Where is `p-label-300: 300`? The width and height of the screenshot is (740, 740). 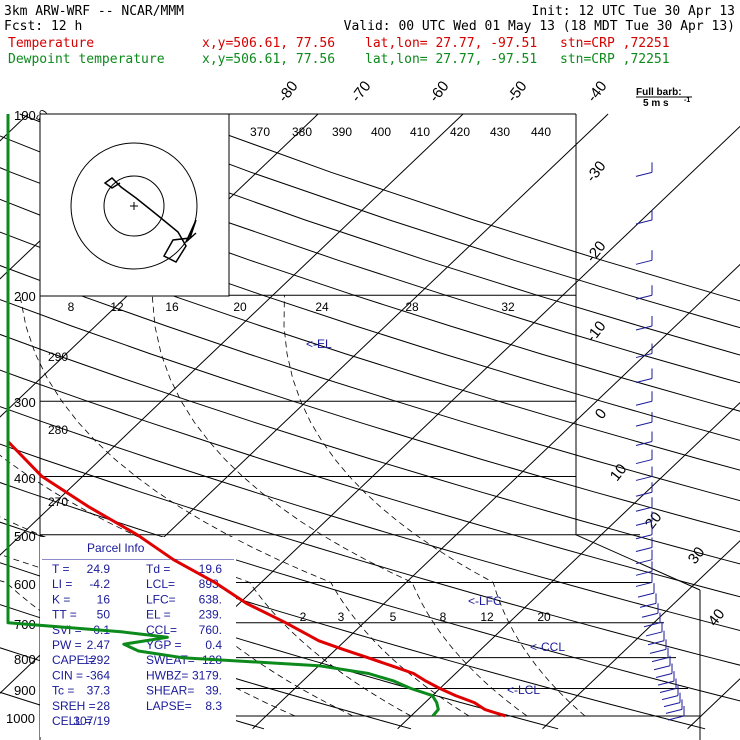
p-label-300: 300 is located at coordinates (25, 402).